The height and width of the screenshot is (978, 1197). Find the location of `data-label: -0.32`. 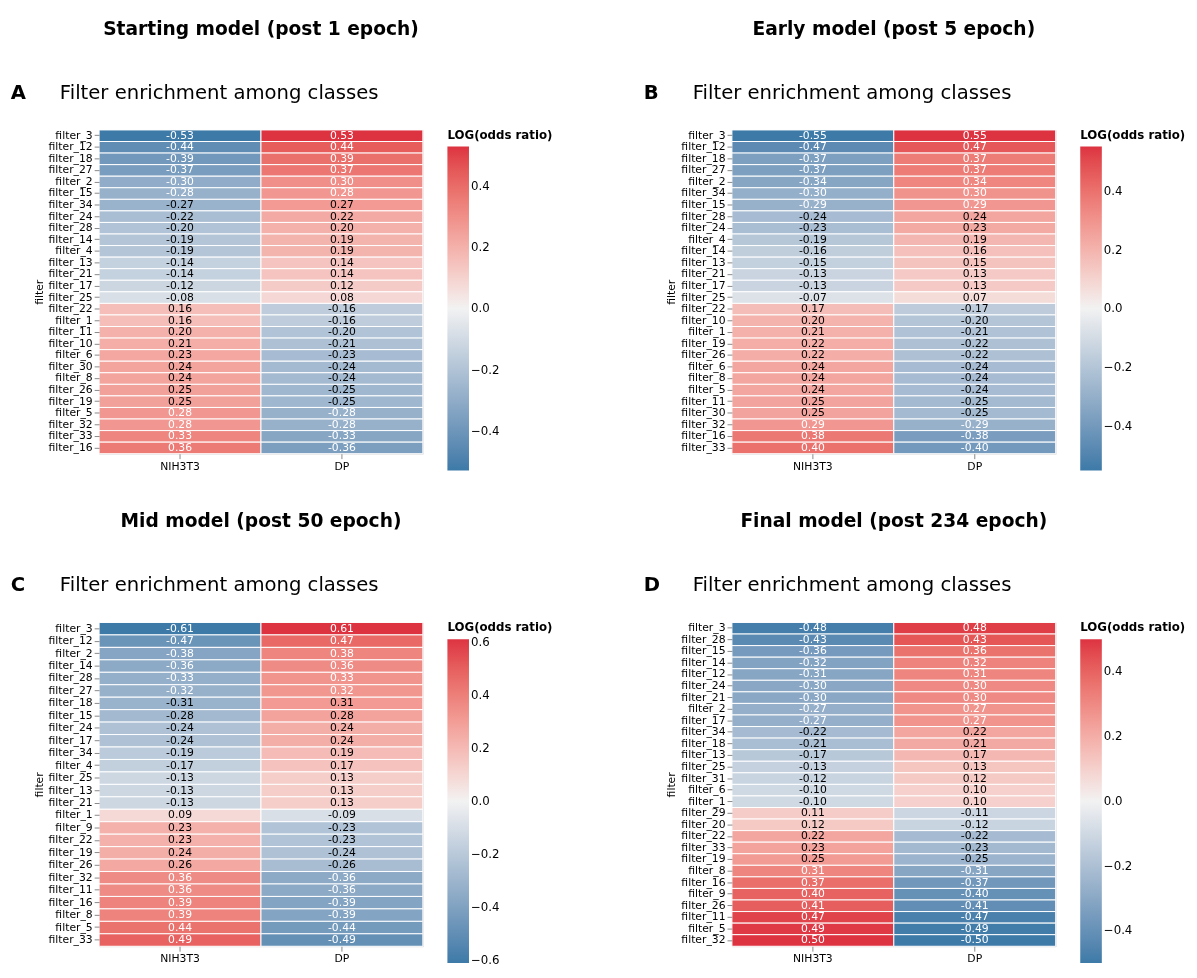

data-label: -0.32 is located at coordinates (180, 690).